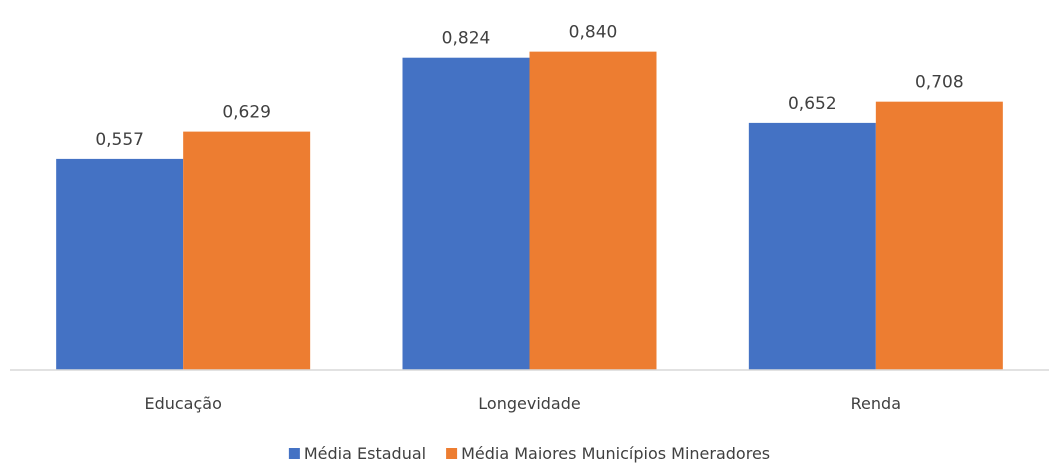  Describe the element at coordinates (466, 39) in the screenshot. I see `data-label: 0,824` at that location.